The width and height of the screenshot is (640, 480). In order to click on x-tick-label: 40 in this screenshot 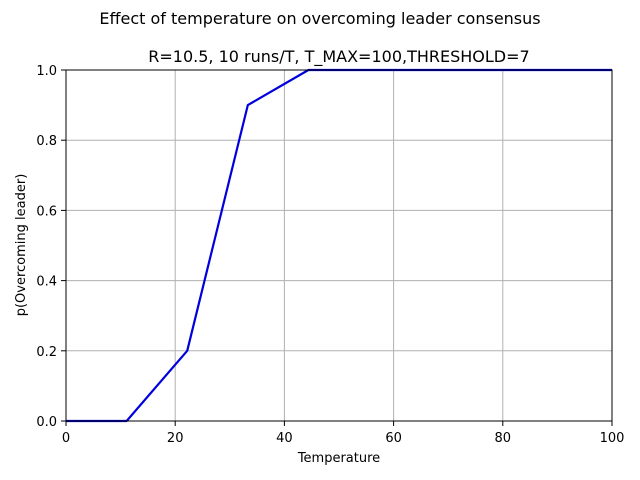, I will do `click(284, 438)`.